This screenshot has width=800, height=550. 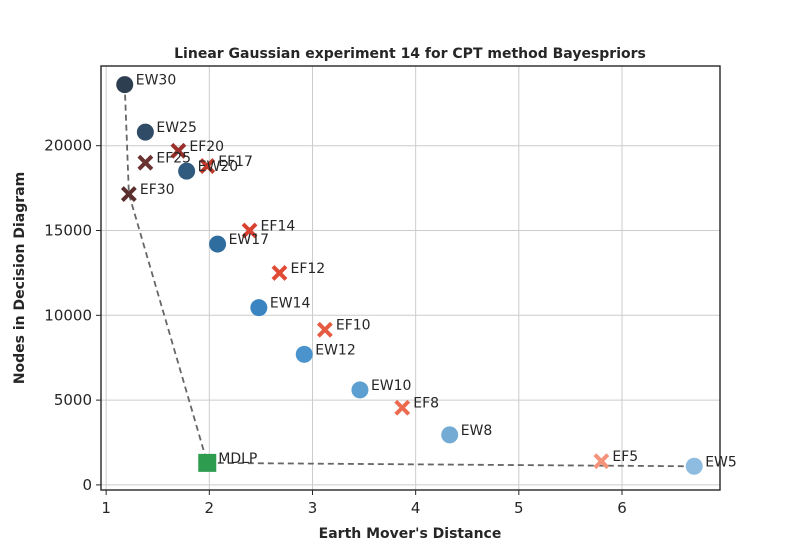 I want to click on label-ef5: EF5, so click(x=625, y=457).